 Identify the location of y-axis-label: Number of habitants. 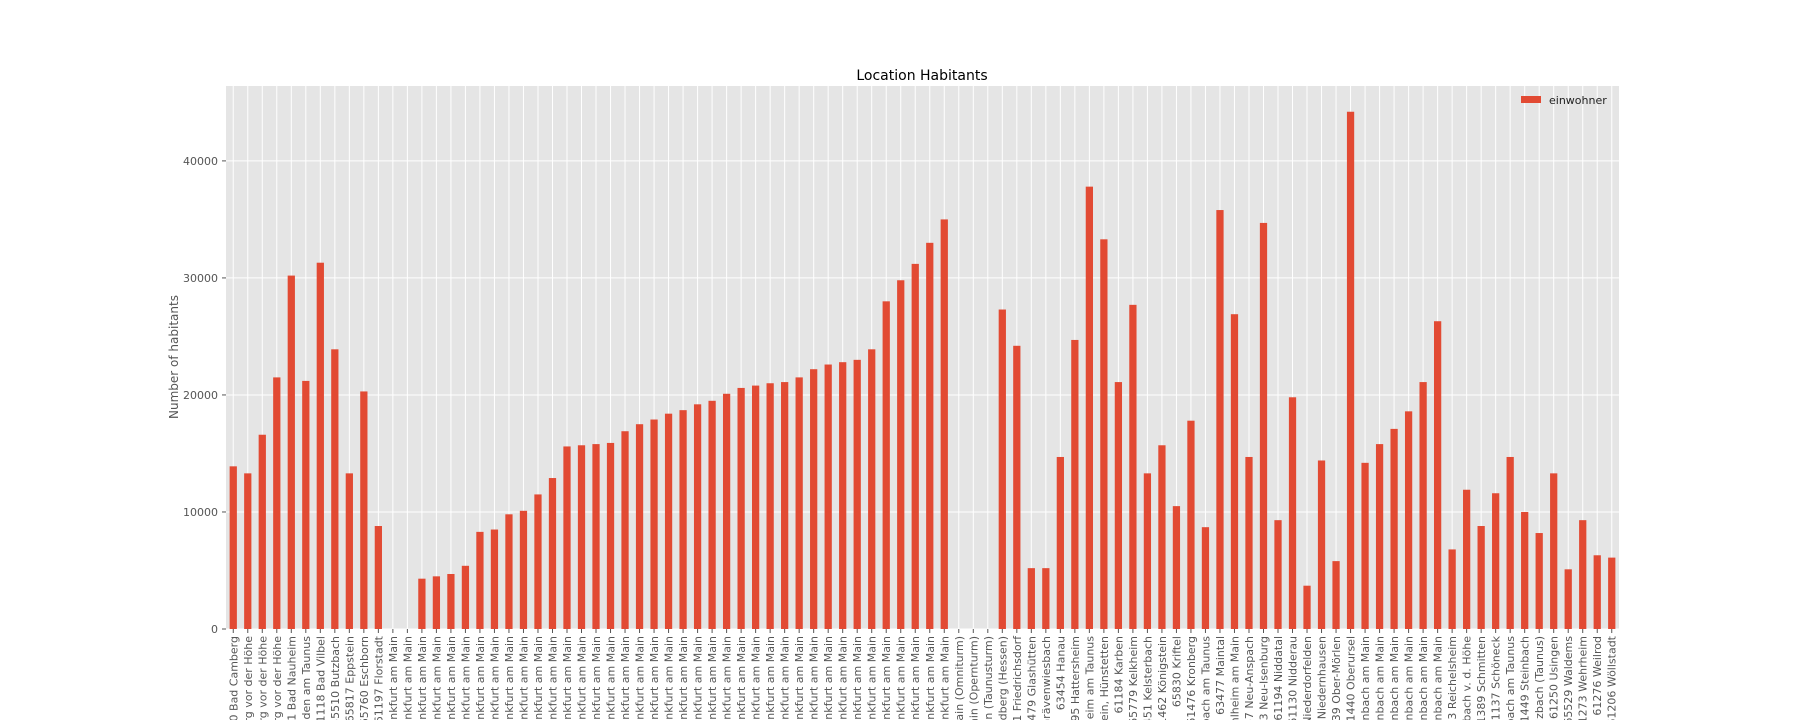
(174, 357).